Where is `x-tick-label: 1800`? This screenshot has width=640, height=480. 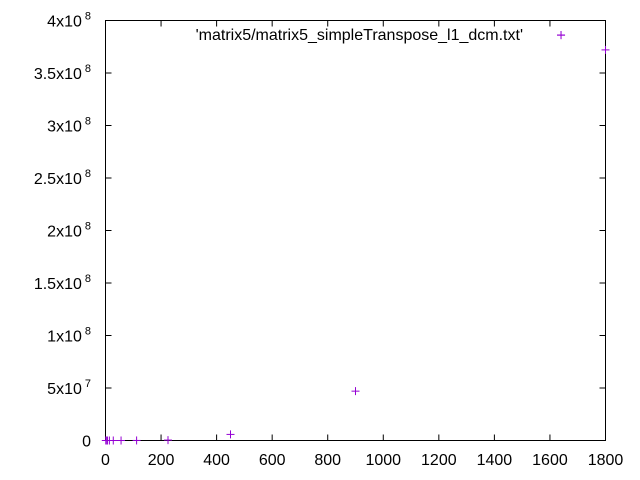
x-tick-label: 1800 is located at coordinates (606, 460).